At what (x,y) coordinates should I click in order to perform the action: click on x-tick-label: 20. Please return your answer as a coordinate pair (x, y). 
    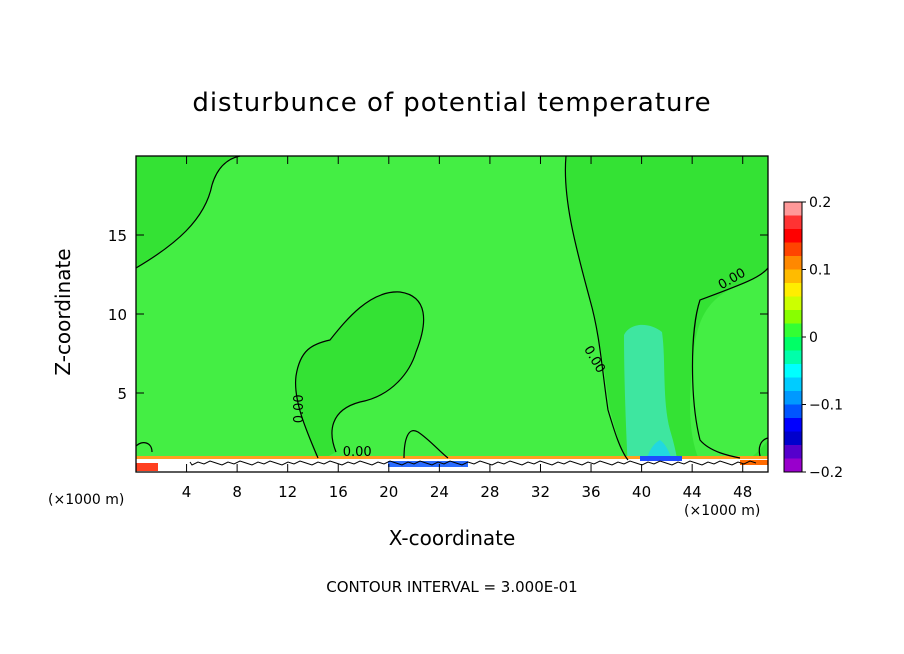
    Looking at the image, I should click on (388, 492).